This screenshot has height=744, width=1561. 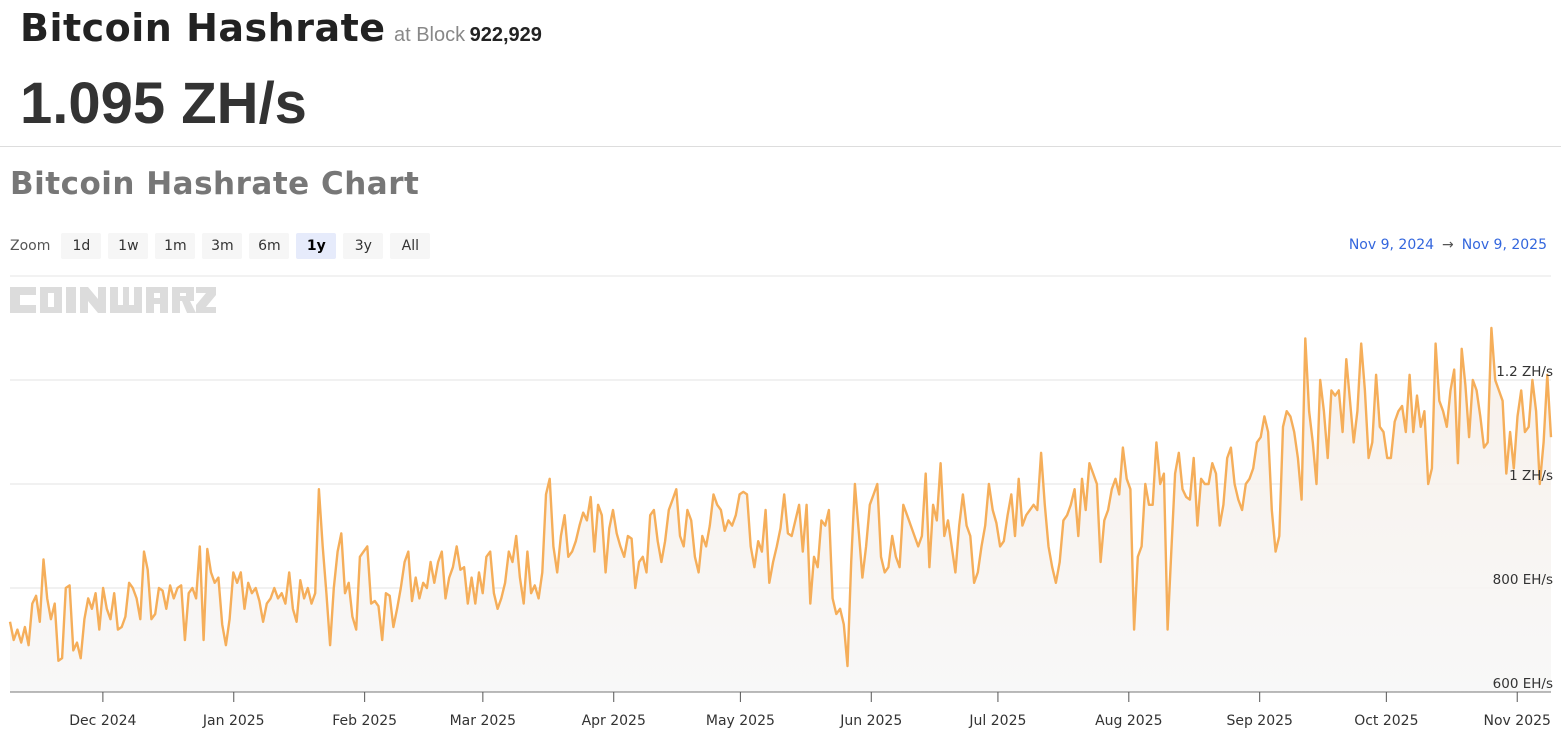 I want to click on coinwarz-watermark-logo, so click(x=113, y=301).